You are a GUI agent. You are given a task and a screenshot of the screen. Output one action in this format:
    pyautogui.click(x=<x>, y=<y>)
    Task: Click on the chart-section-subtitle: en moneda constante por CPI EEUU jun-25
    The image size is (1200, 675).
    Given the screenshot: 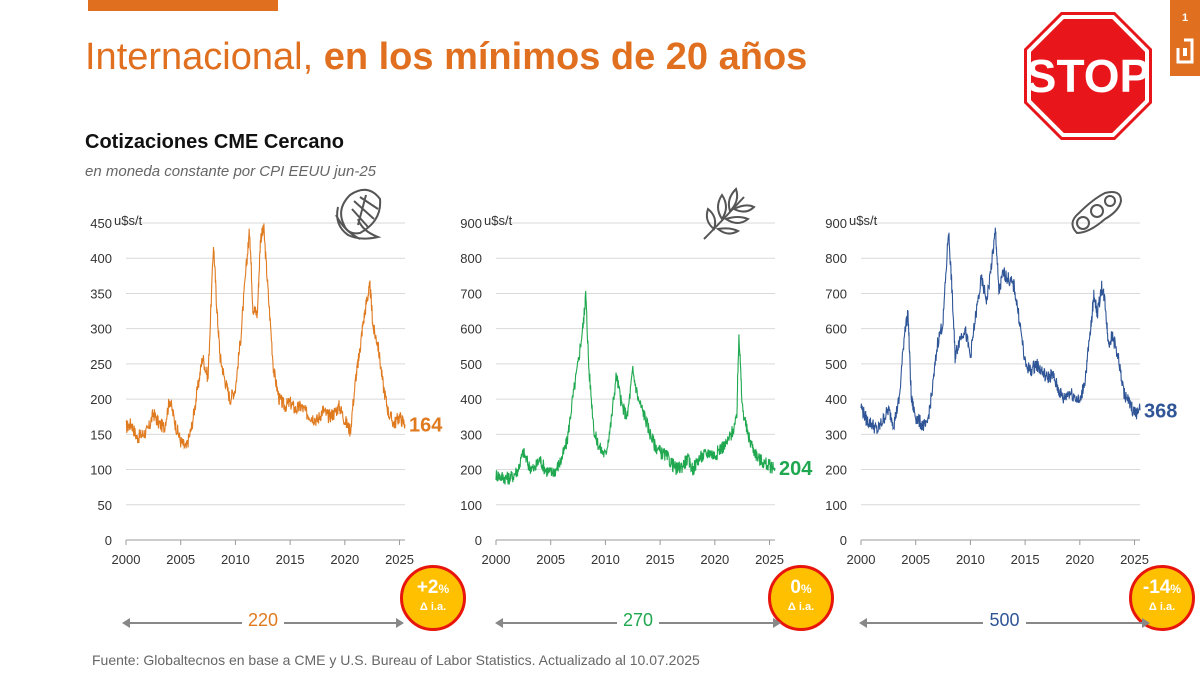 What is the action you would take?
    pyautogui.click(x=230, y=171)
    